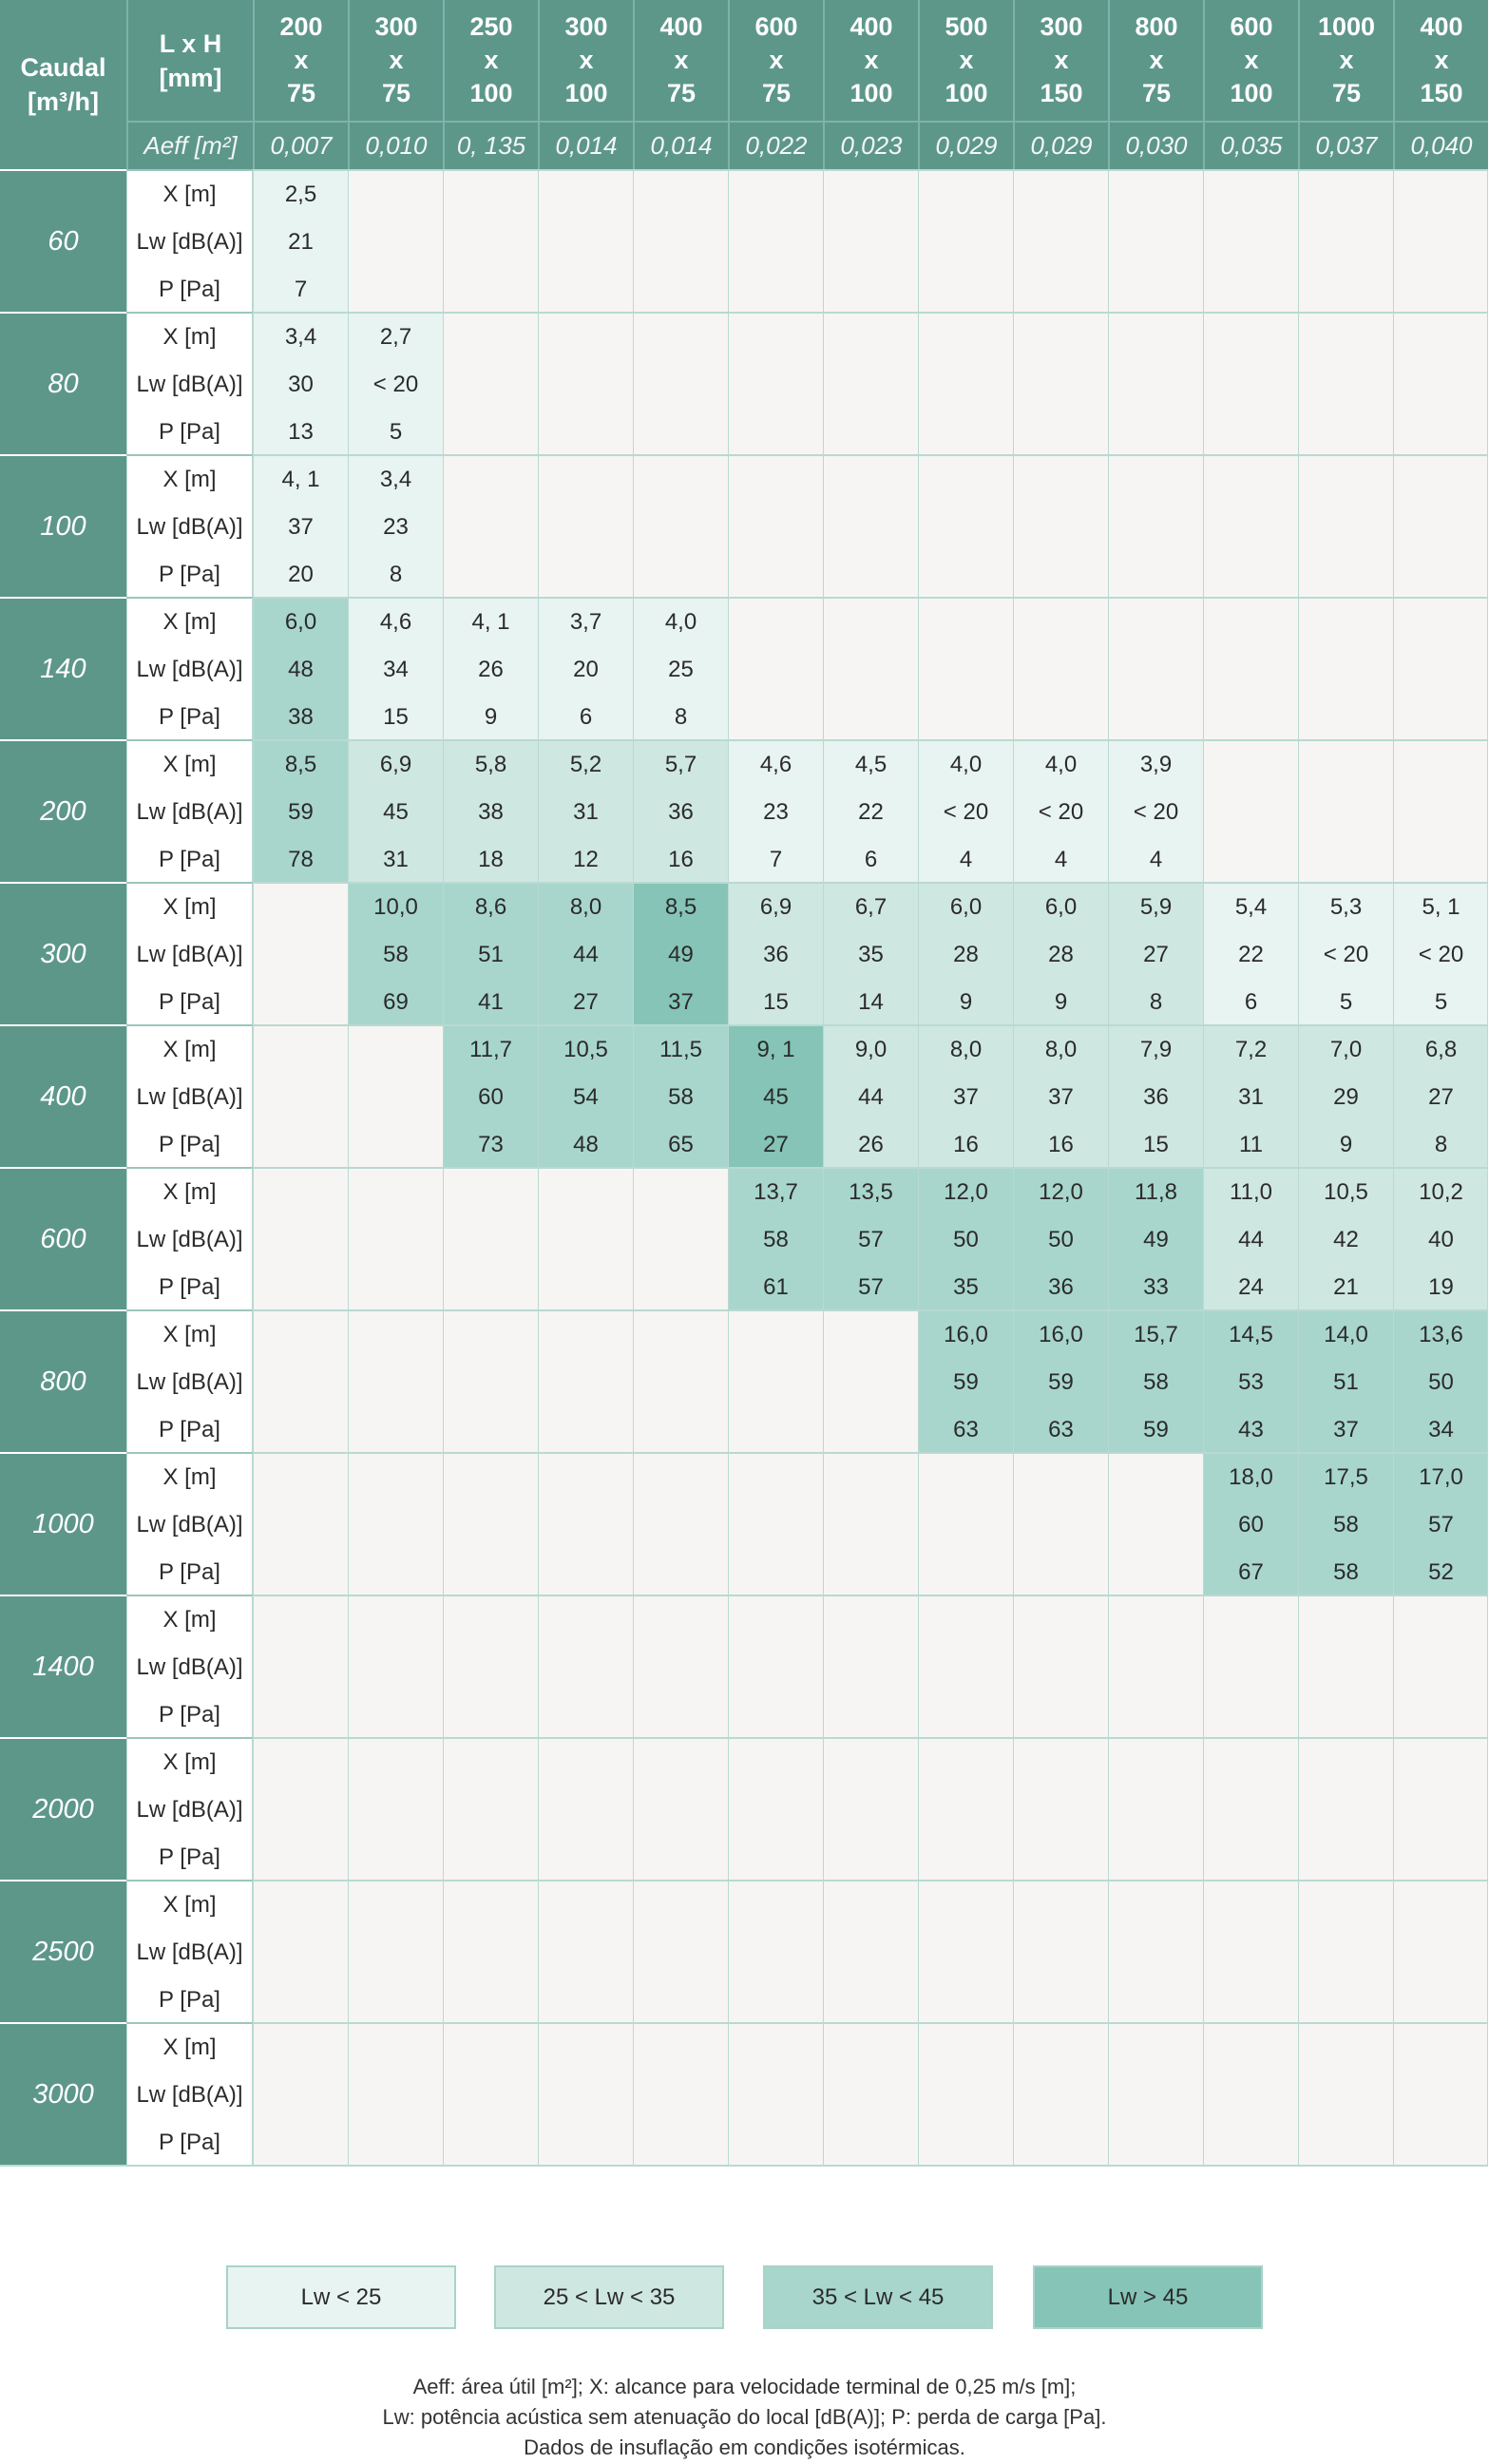 The image size is (1489, 2464). I want to click on cell-value: 49, so click(1156, 1239).